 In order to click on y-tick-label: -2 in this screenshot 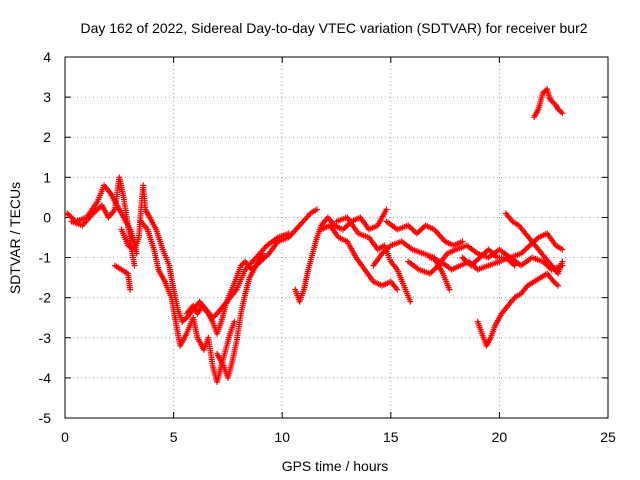, I will do `click(45, 298)`.